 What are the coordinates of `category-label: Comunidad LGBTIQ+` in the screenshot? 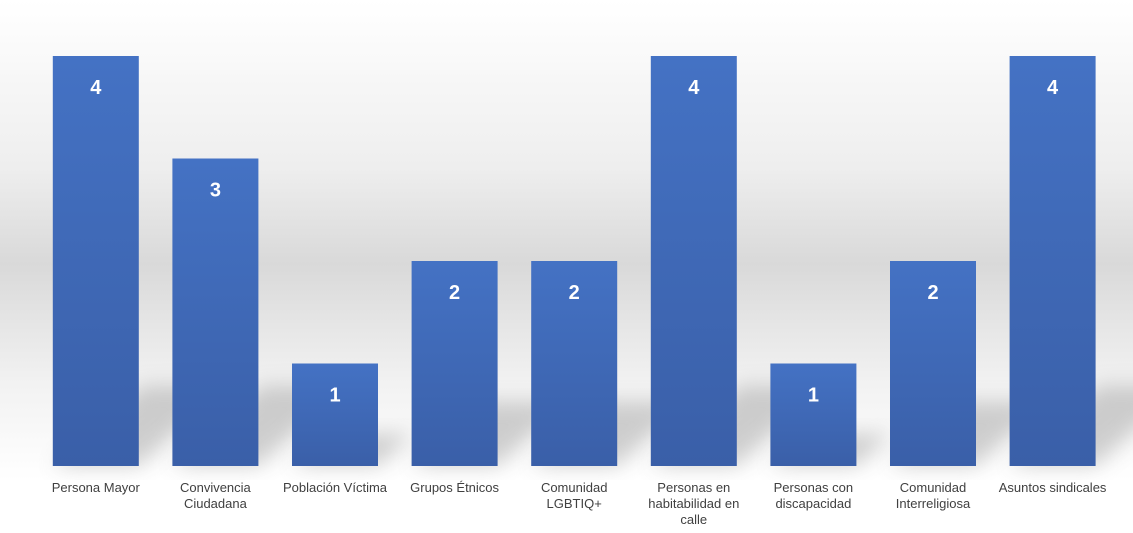 It's located at (574, 495).